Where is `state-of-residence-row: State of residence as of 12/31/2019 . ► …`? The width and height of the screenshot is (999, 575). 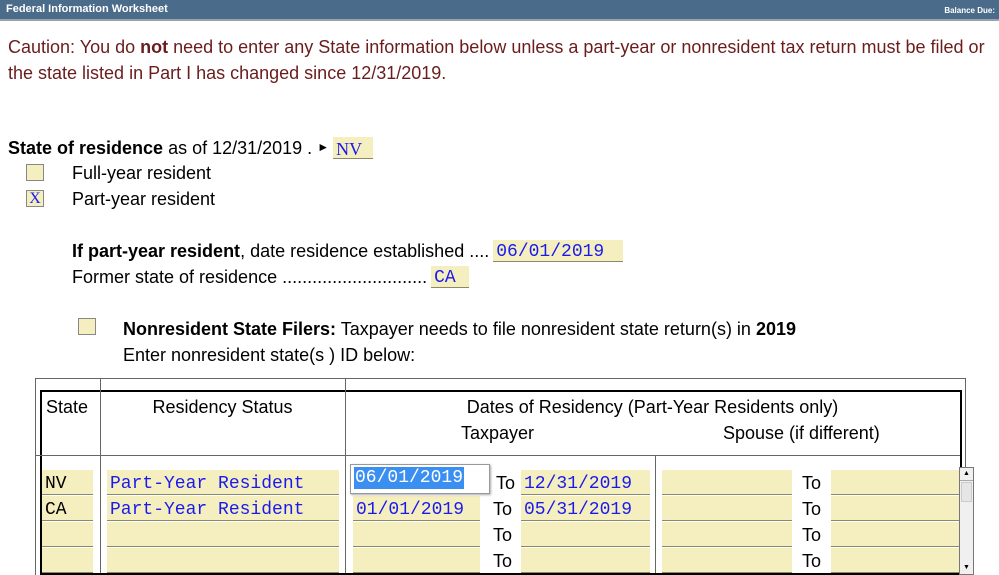
state-of-residence-row: State of residence as of 12/31/2019 . ► … is located at coordinates (191, 148).